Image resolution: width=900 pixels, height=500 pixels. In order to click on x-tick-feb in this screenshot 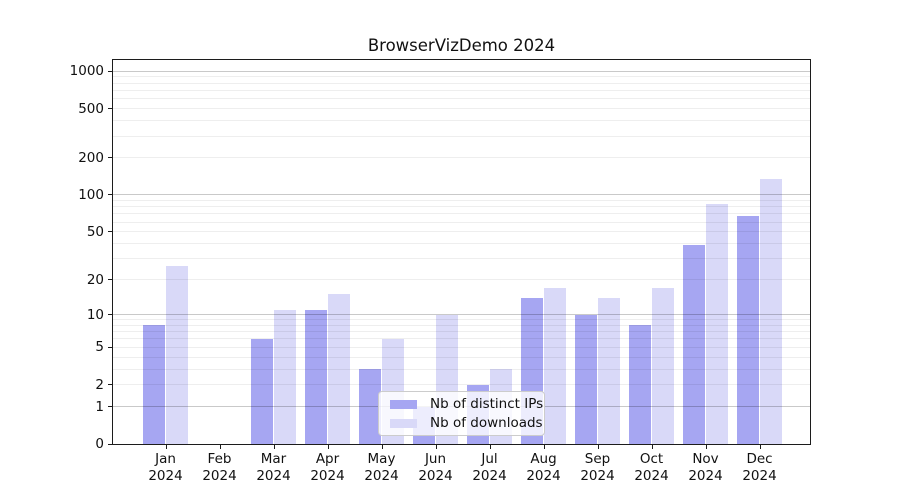, I will do `click(220, 447)`.